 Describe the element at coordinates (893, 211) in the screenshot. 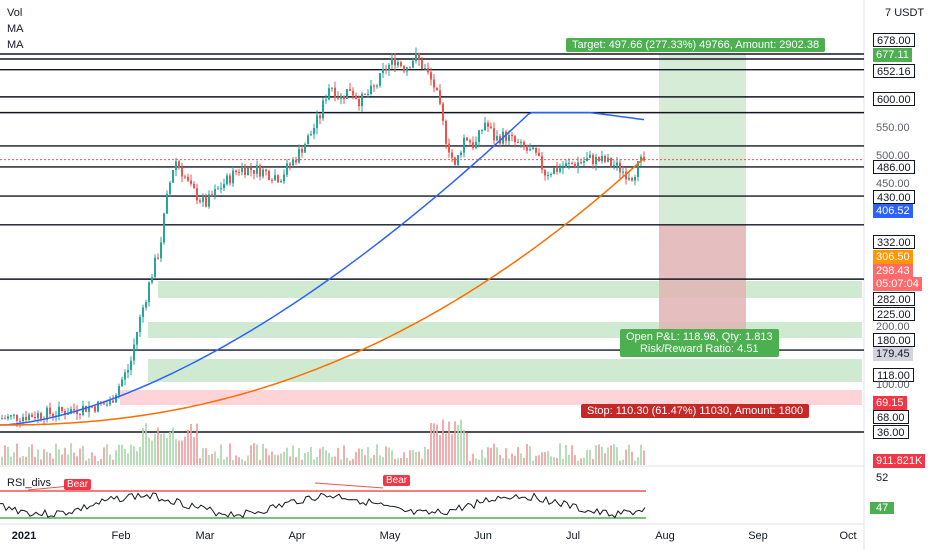

I see `price-label-9: 406.52` at that location.